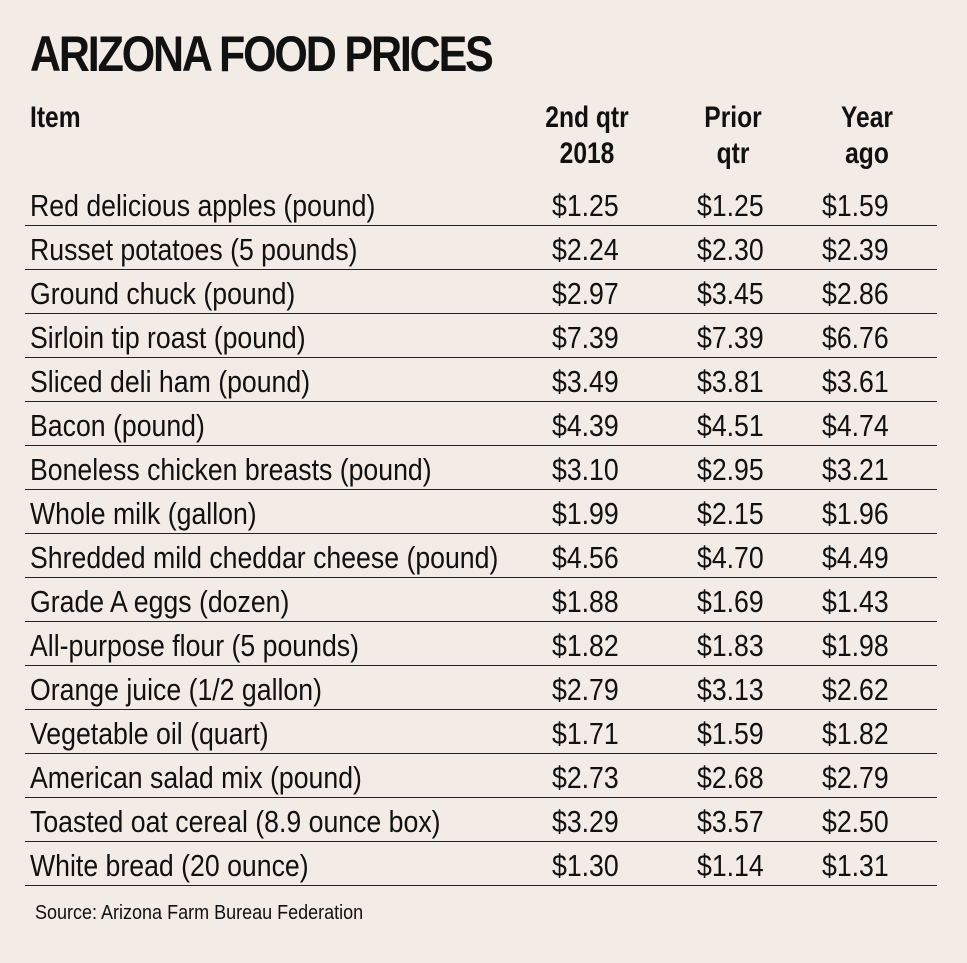 This screenshot has width=967, height=963. What do you see at coordinates (855, 337) in the screenshot?
I see `value-year-ago: $6.76` at bounding box center [855, 337].